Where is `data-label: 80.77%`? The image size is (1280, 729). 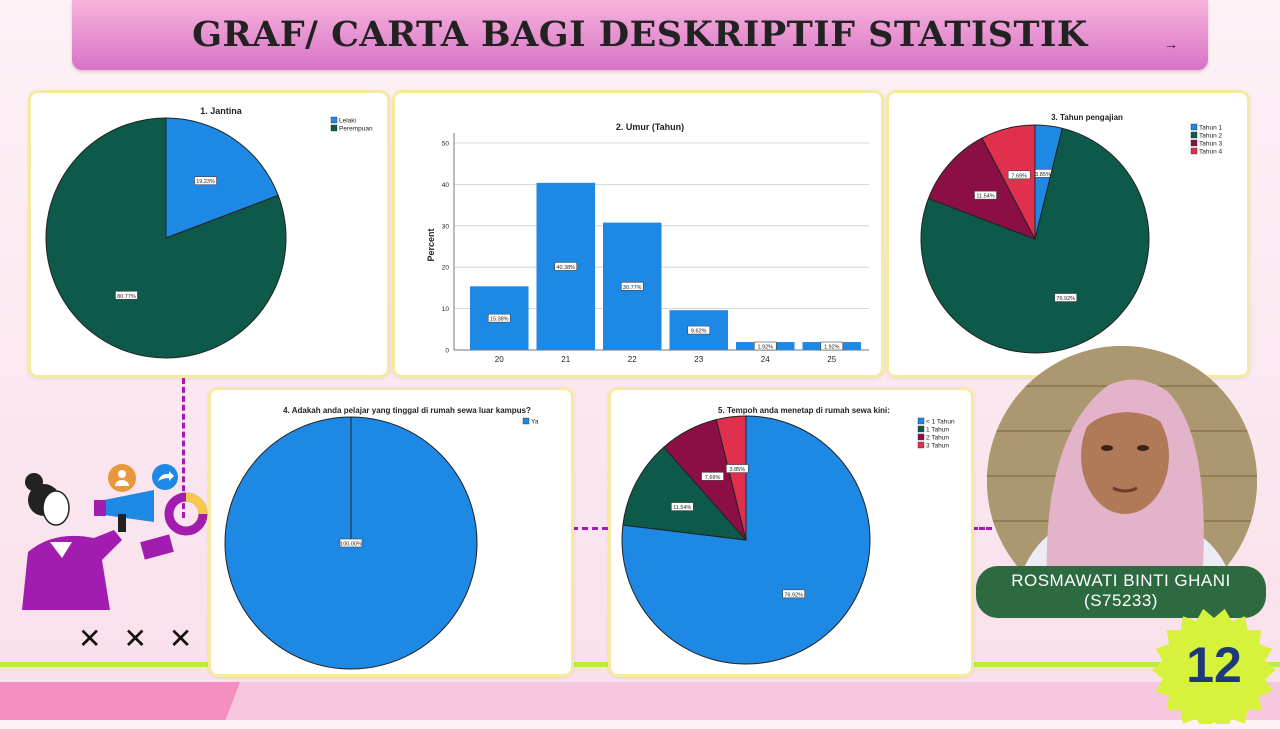 data-label: 80.77% is located at coordinates (126, 297).